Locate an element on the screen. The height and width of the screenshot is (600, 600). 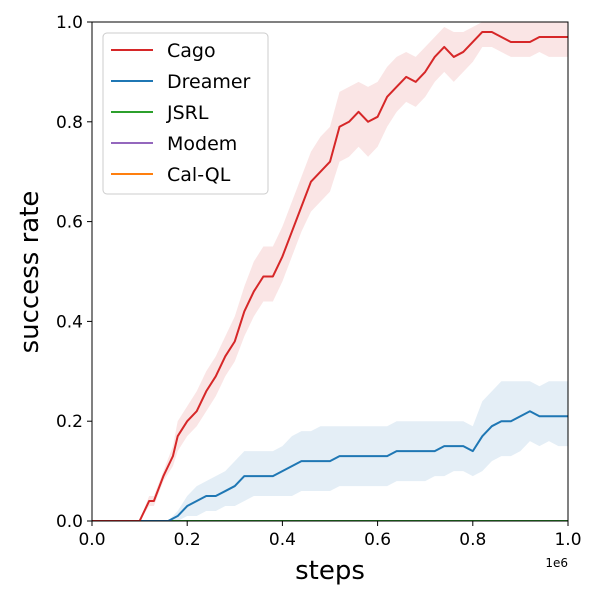
y-tick-label: 0.2 is located at coordinates (69, 422).